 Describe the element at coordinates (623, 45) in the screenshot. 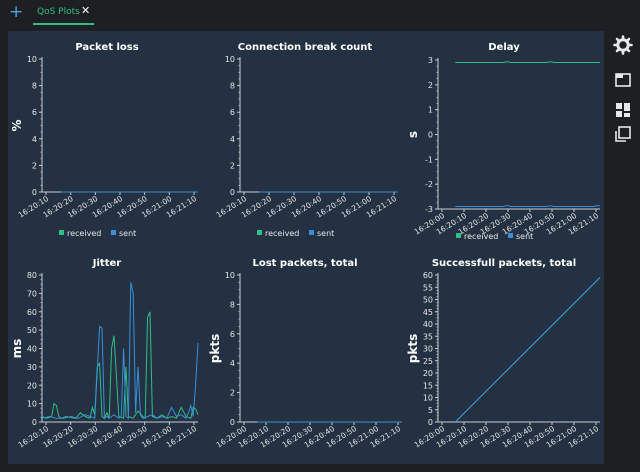

I see `gear-icon` at that location.